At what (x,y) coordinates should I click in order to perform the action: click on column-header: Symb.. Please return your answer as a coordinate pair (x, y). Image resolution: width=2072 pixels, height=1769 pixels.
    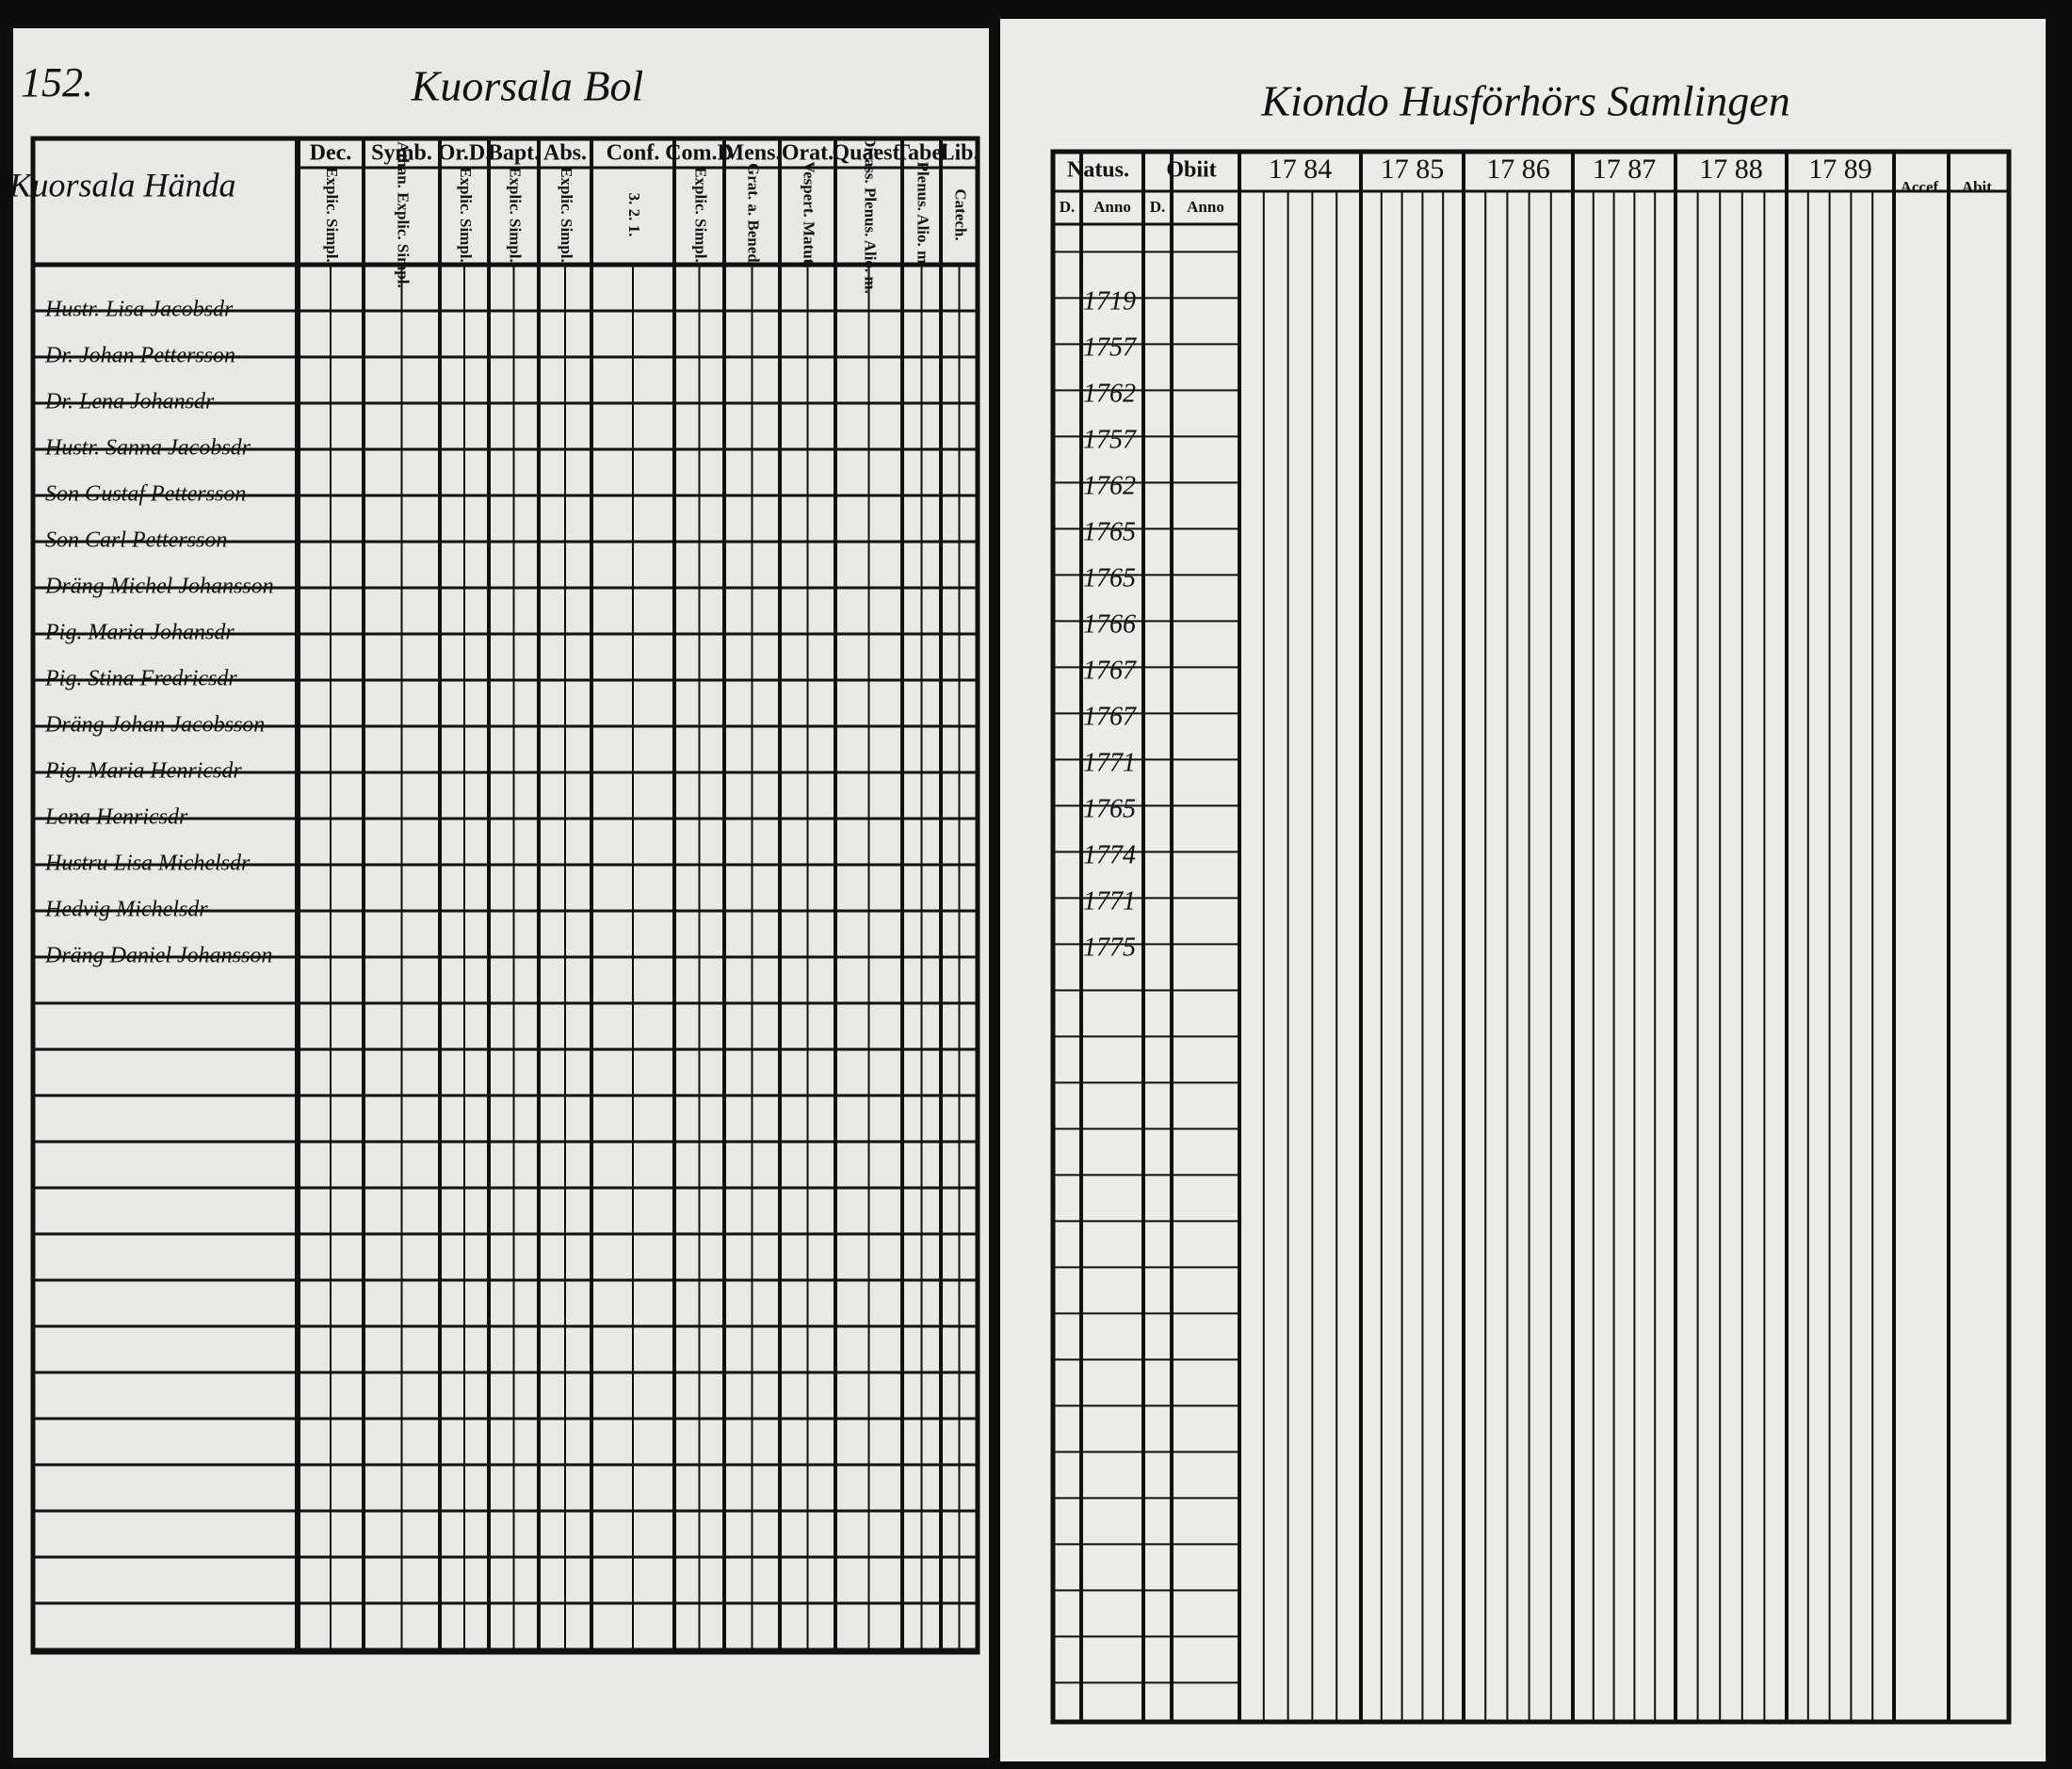
    Looking at the image, I should click on (401, 153).